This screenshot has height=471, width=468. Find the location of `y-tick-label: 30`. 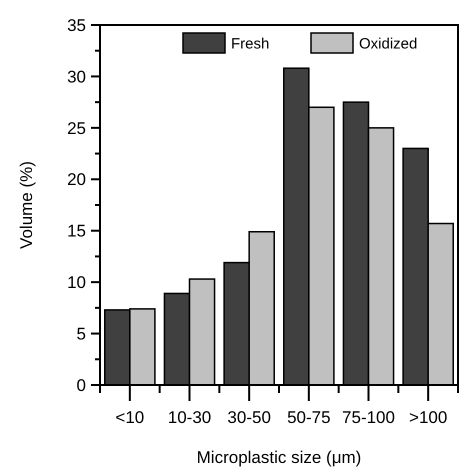

y-tick-label: 30 is located at coordinates (76, 76).